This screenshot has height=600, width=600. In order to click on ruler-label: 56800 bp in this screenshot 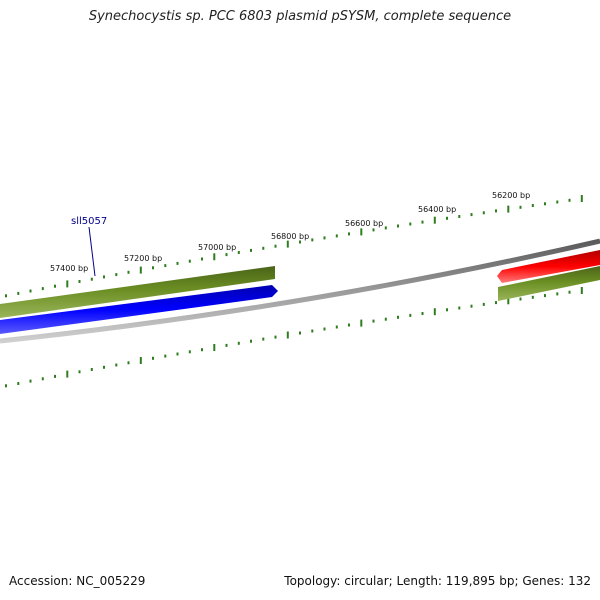, I will do `click(290, 236)`.